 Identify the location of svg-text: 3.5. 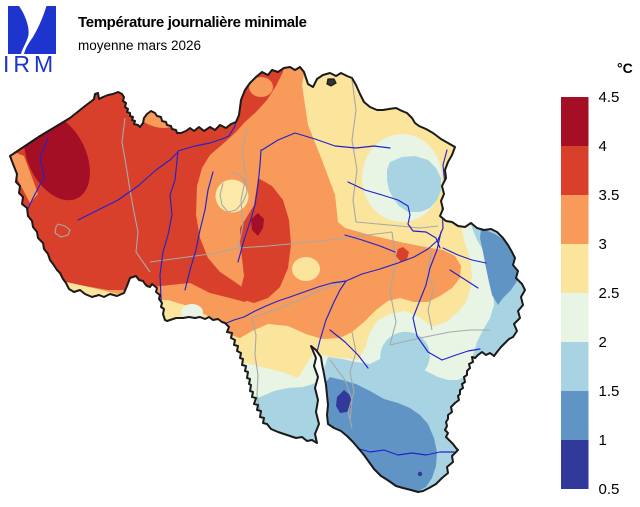
(609, 195).